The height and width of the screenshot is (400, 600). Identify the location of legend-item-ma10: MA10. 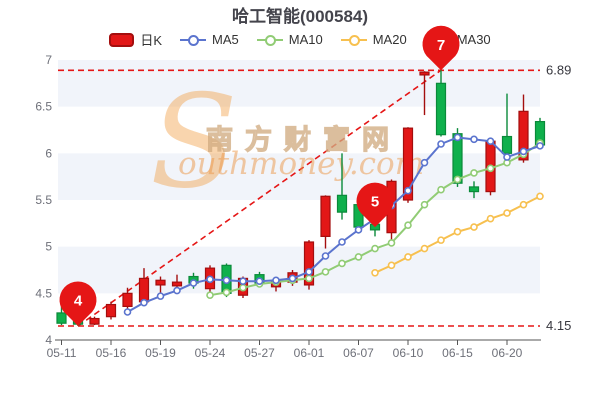
(289, 39).